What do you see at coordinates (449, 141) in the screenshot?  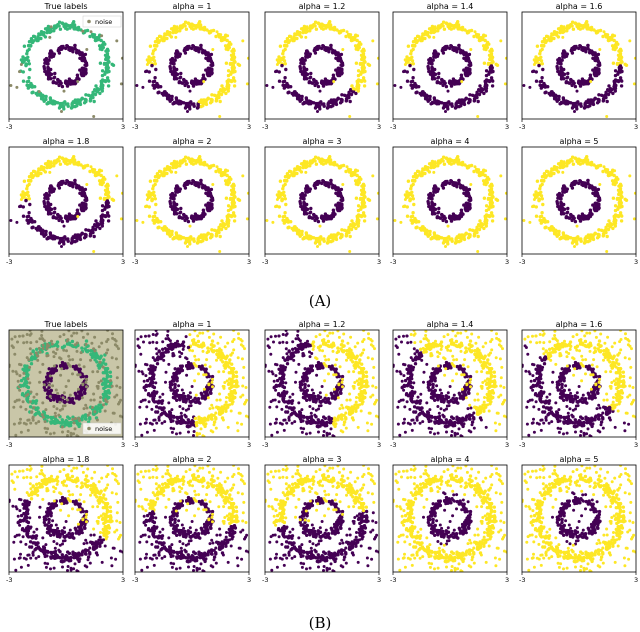 I see `subplot-title: alpha = 4` at bounding box center [449, 141].